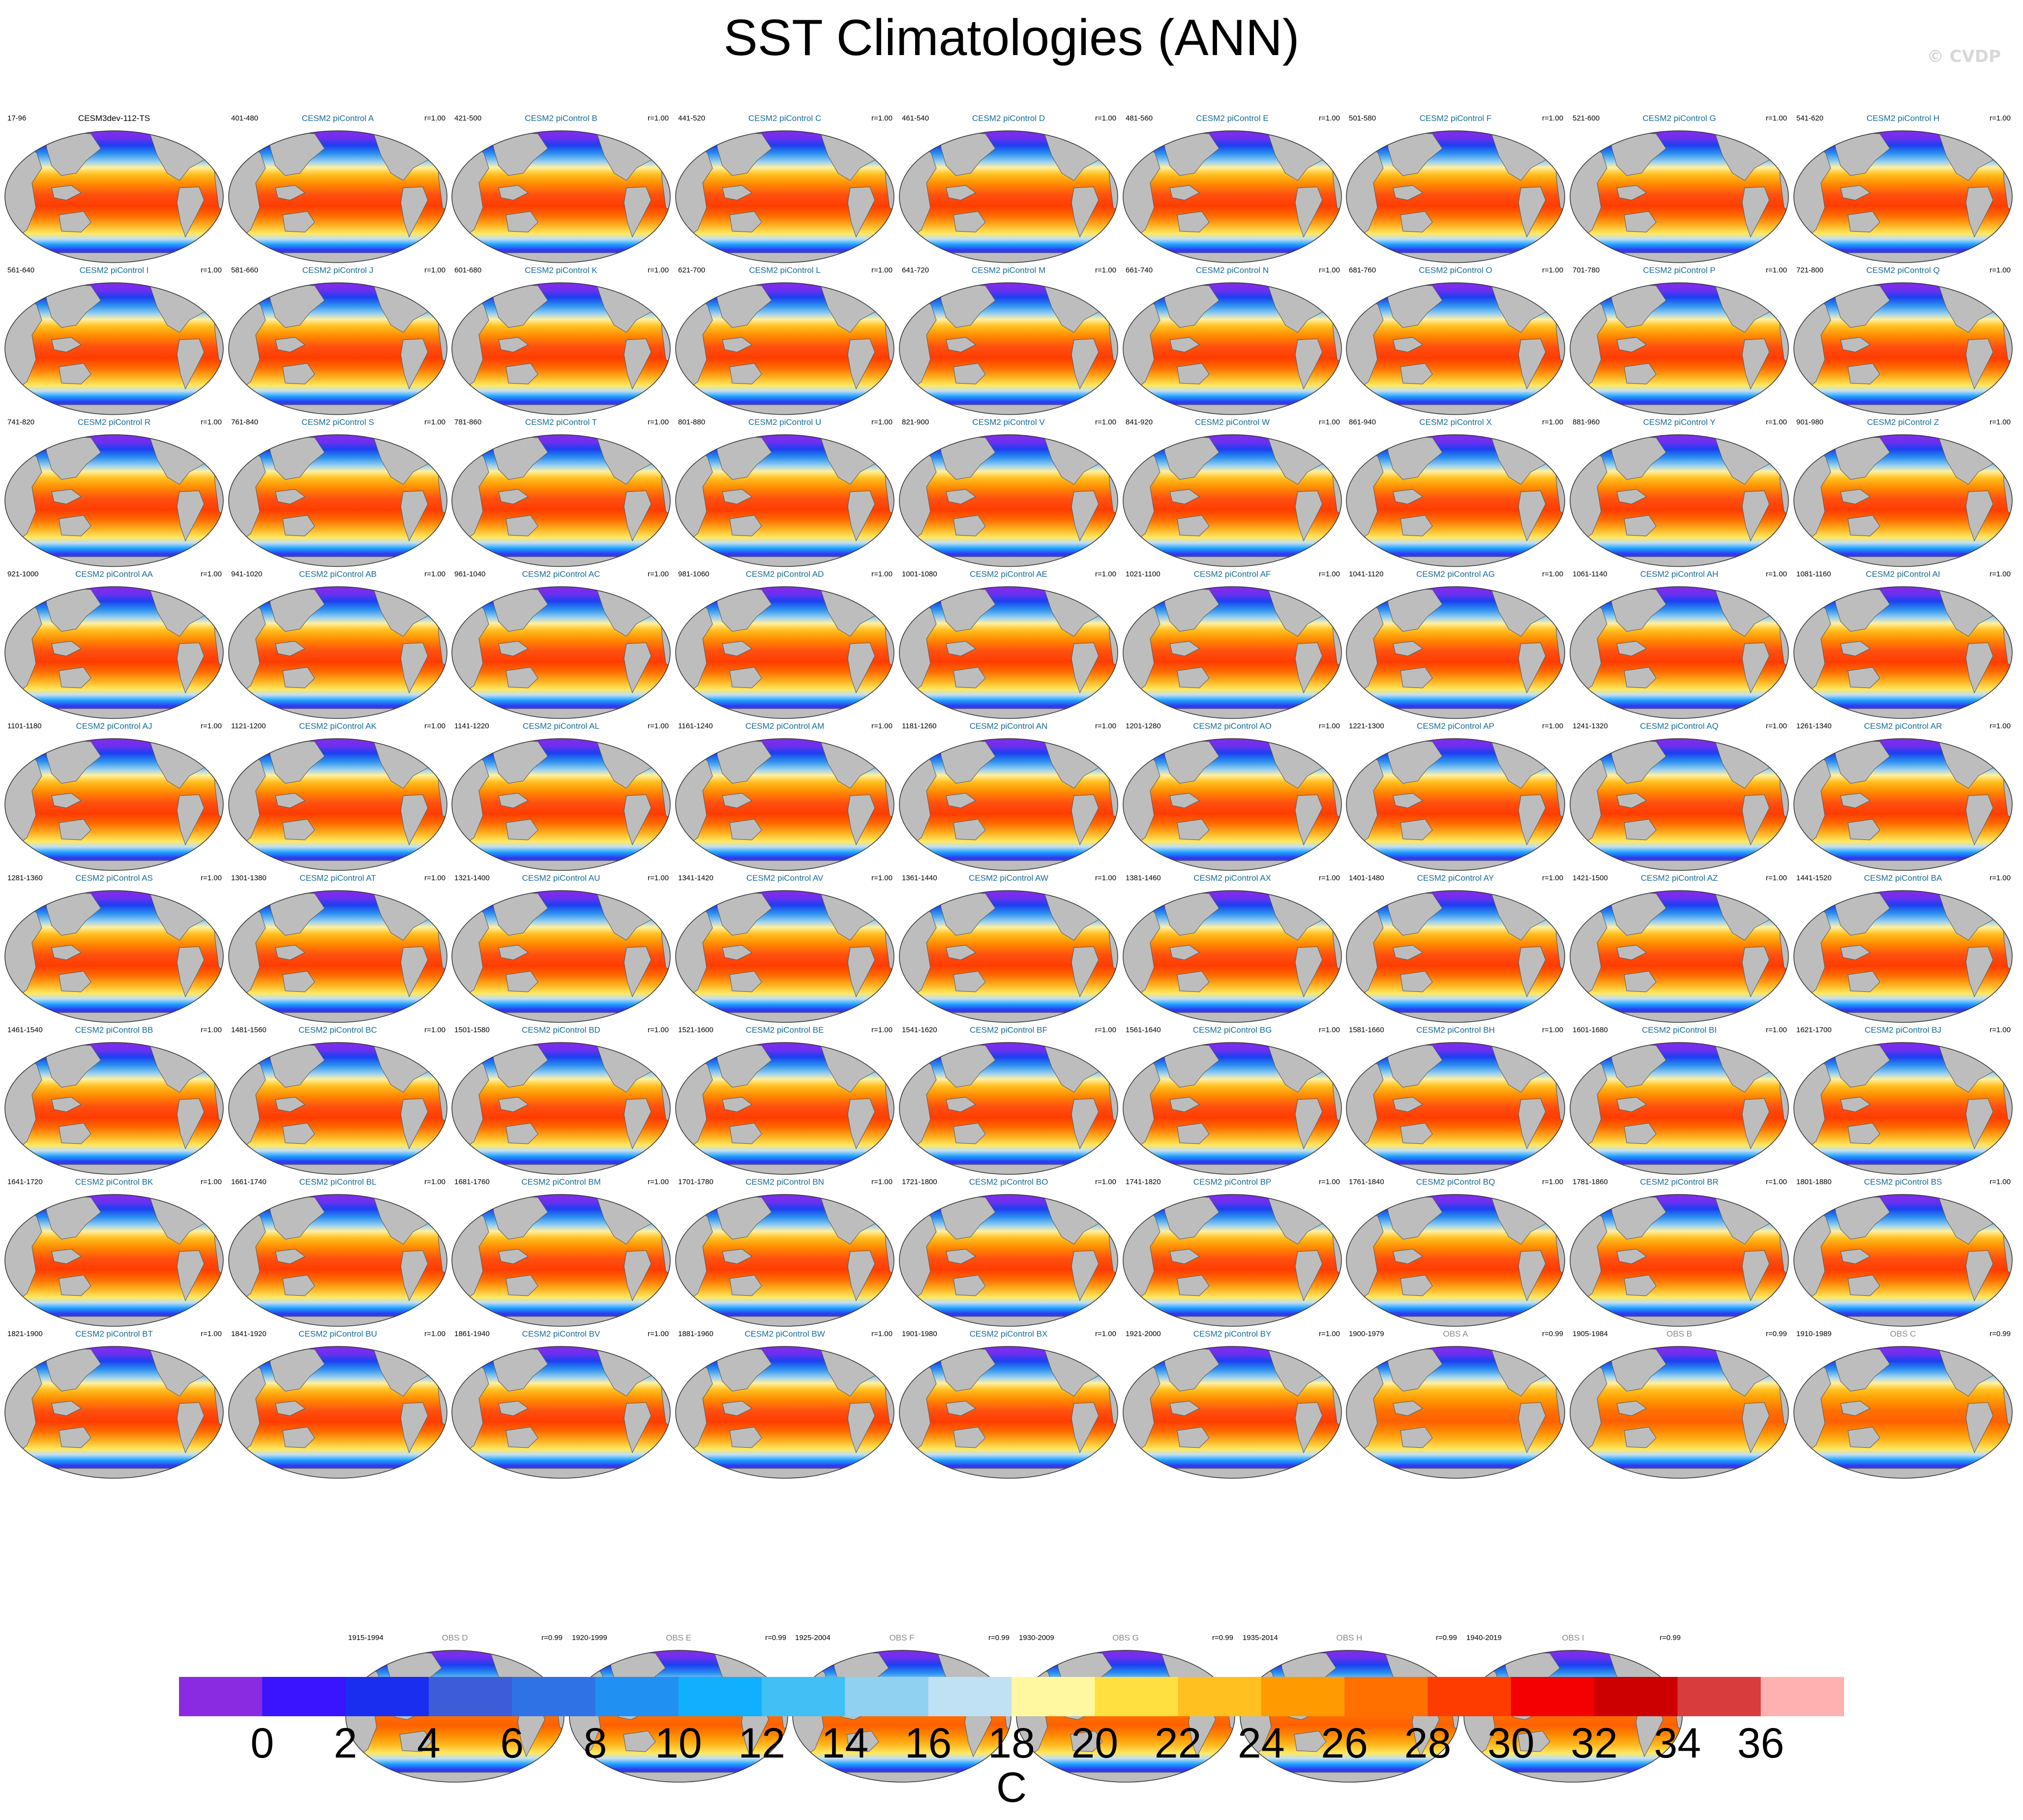 The width and height of the screenshot is (2023, 1820). What do you see at coordinates (249, 1334) in the screenshot?
I see `panel-years-label: 1841-1920` at bounding box center [249, 1334].